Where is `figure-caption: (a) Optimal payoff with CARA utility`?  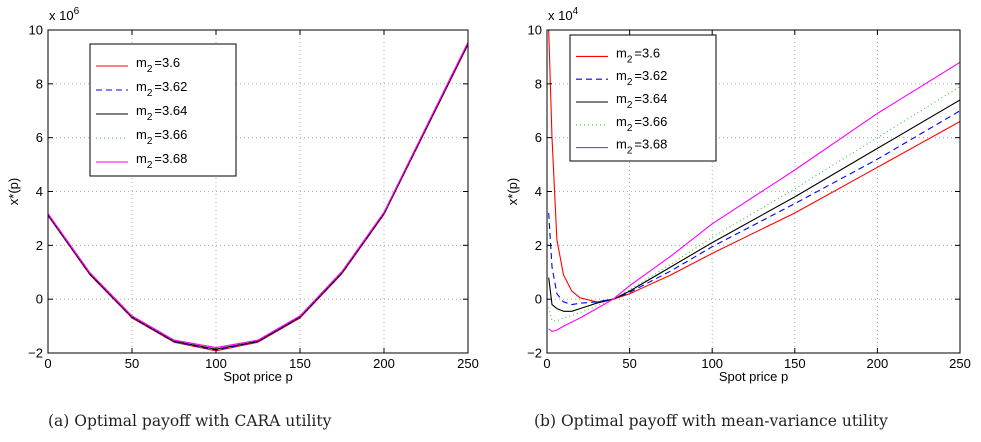 figure-caption: (a) Optimal payoff with CARA utility is located at coordinates (190, 421).